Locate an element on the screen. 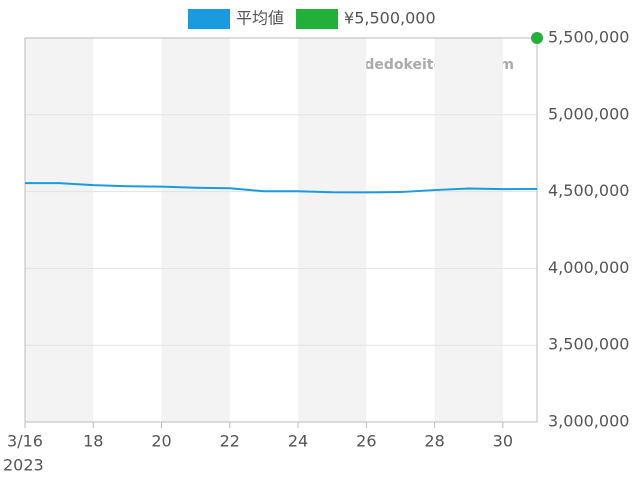 The height and width of the screenshot is (480, 640). legend-label: ¥5,500,000 is located at coordinates (390, 18).